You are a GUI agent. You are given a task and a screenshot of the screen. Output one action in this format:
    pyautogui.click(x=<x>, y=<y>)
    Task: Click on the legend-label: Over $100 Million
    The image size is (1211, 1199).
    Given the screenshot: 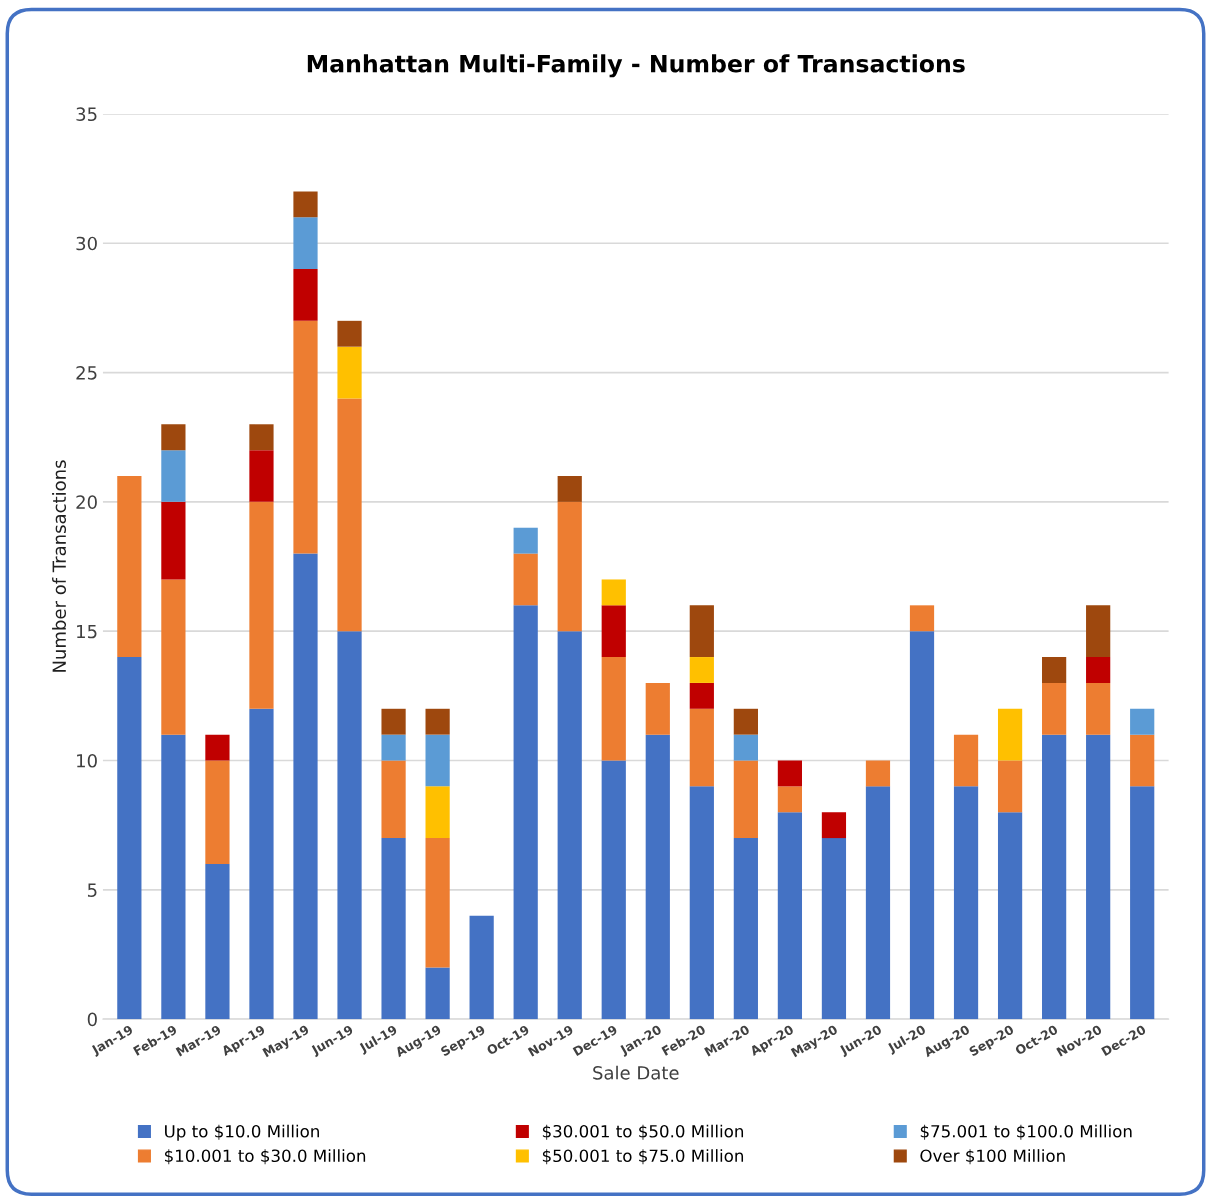 What is the action you would take?
    pyautogui.click(x=992, y=1157)
    